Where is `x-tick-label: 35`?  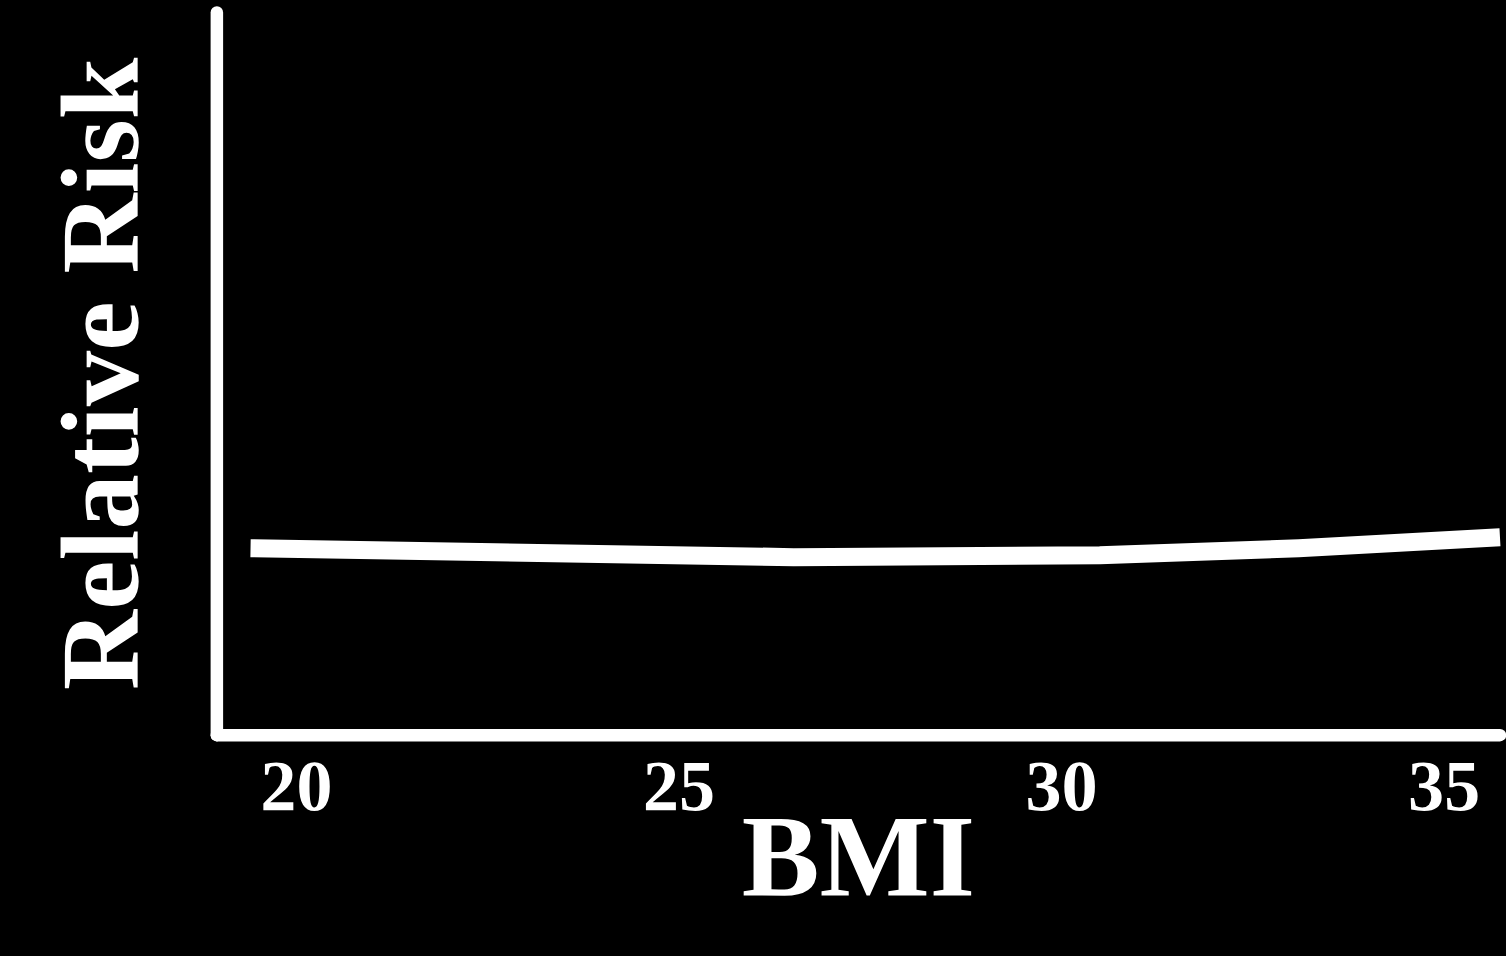
x-tick-label: 35 is located at coordinates (1444, 786).